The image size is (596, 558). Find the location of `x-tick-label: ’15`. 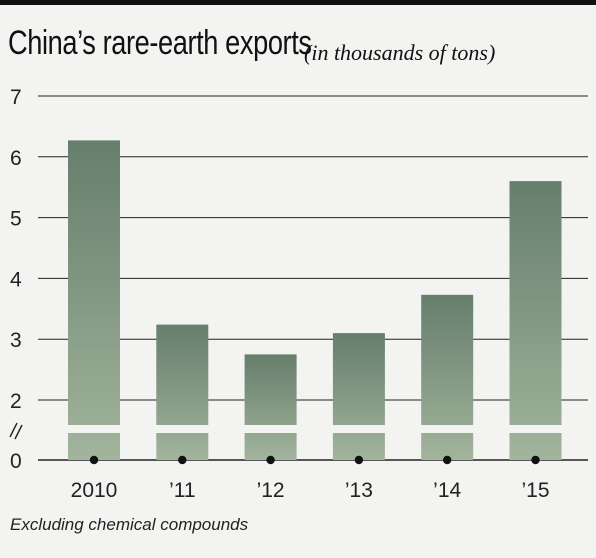

x-tick-label: ’15 is located at coordinates (535, 490).